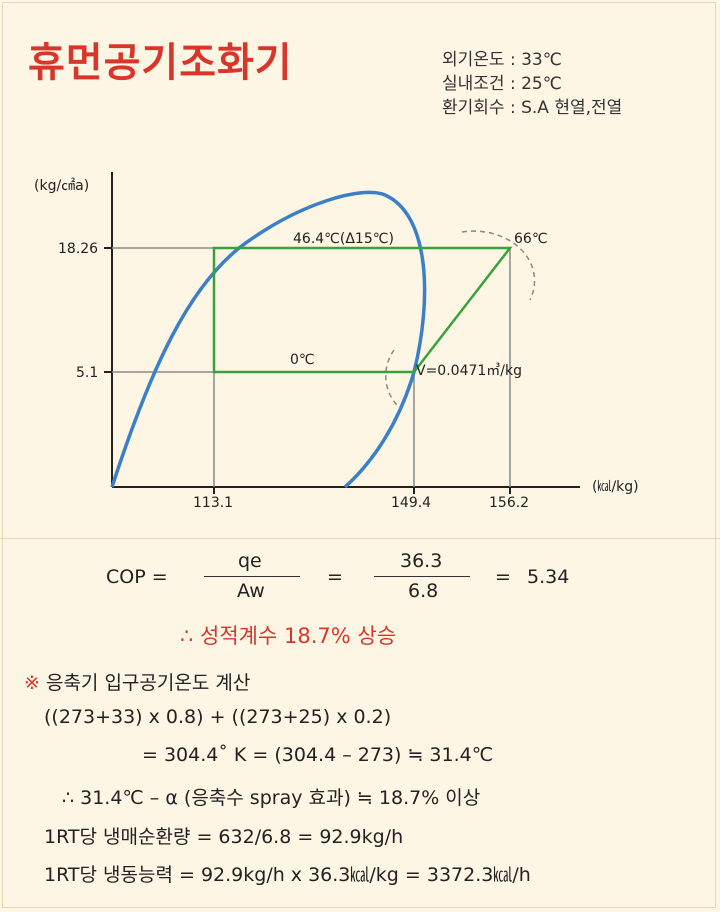 The height and width of the screenshot is (912, 720). I want to click on specific-volume-label: V=0.0471㎥/kg, so click(469, 371).